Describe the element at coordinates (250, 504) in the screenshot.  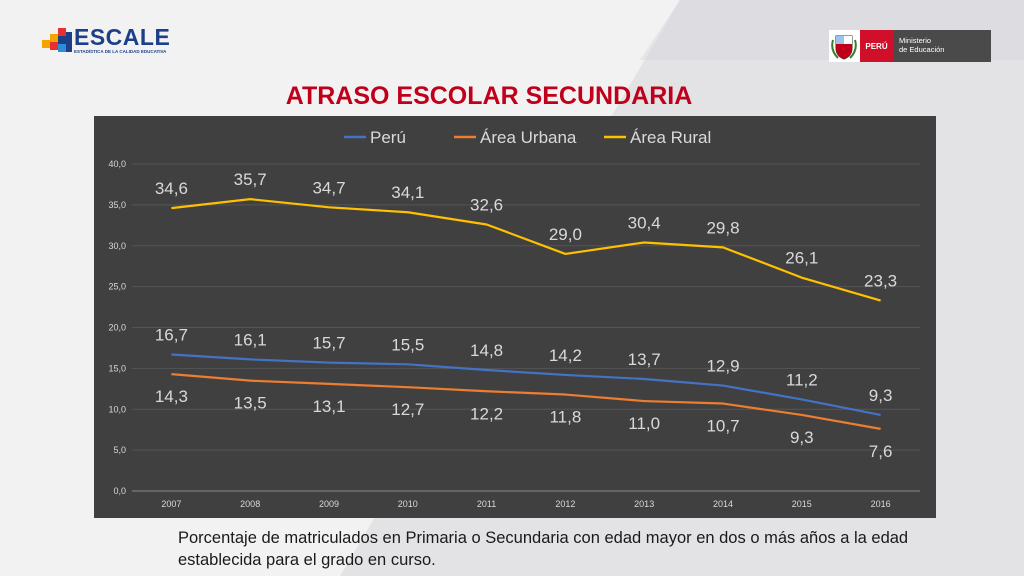
I see `x-tick-label: 2008` at that location.